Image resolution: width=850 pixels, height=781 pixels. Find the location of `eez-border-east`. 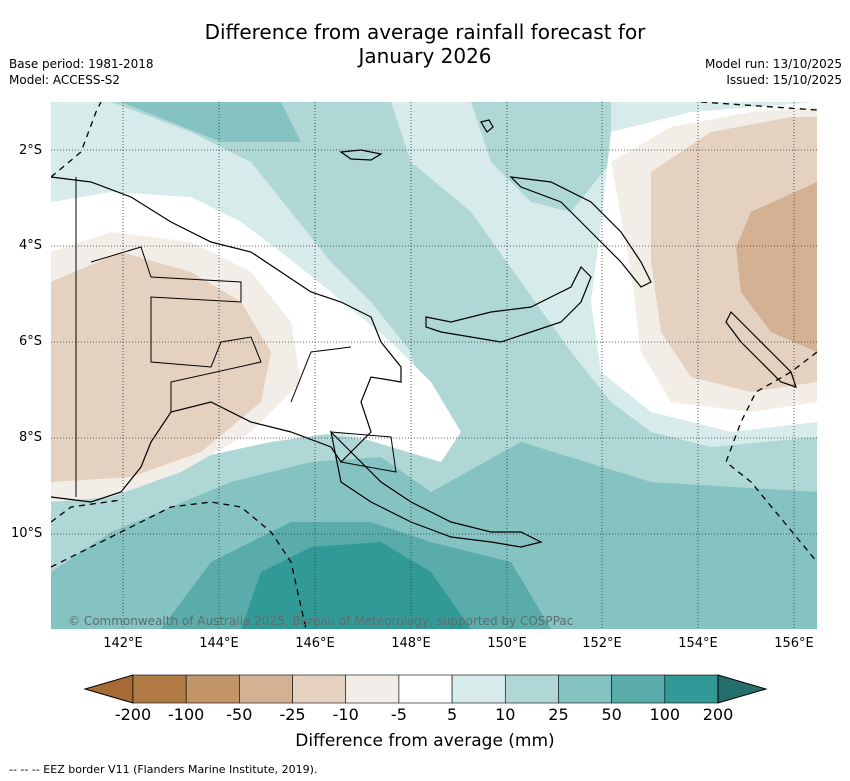

eez-border-east is located at coordinates (771, 457).